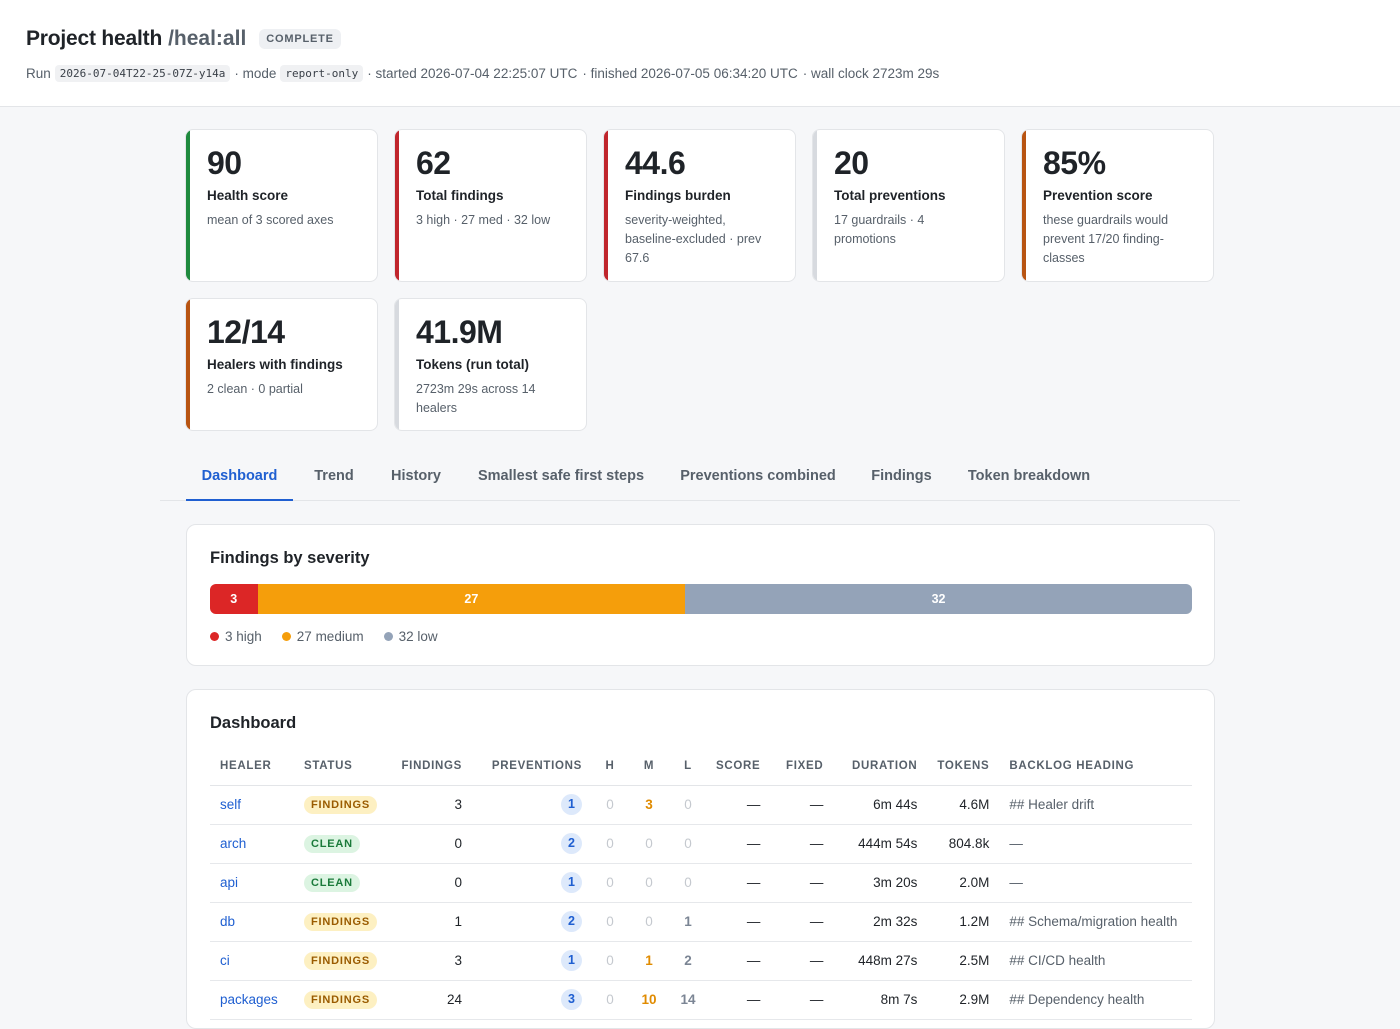 The image size is (1400, 1029). I want to click on medium-count-cell: 0, so click(649, 844).